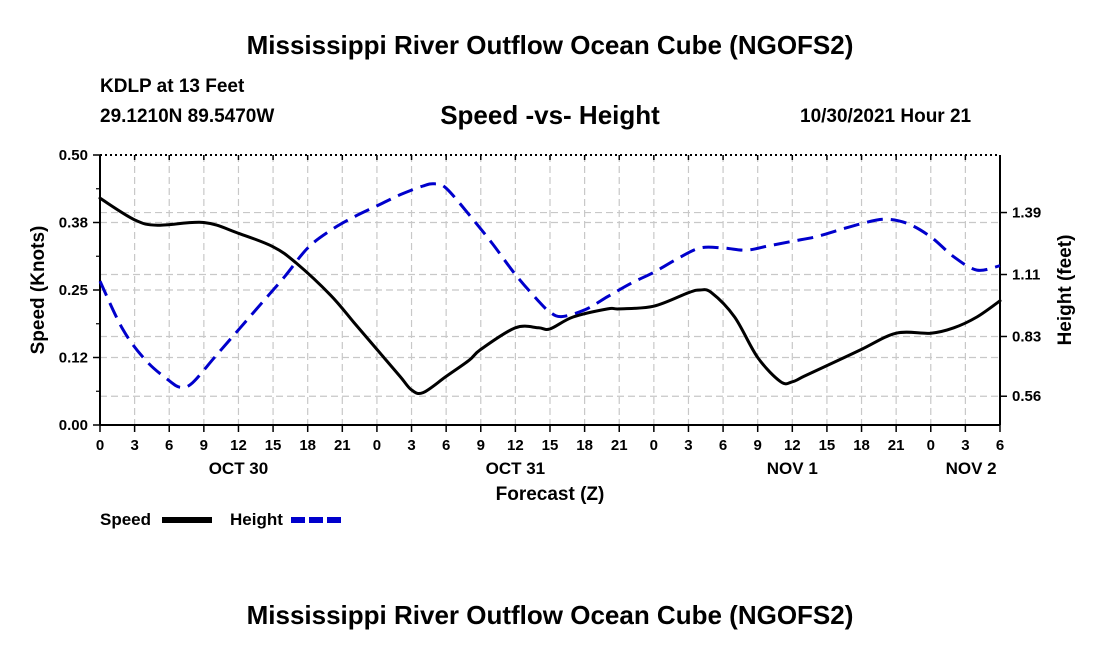 This screenshot has width=1100, height=650. I want to click on y2-tick-label: 1.11, so click(1026, 275).